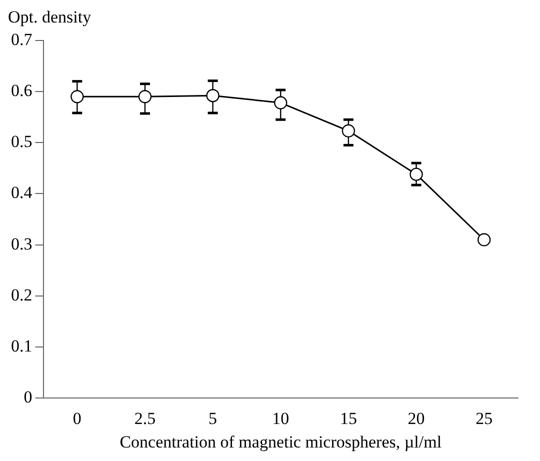 The image size is (540, 461). Describe the element at coordinates (145, 418) in the screenshot. I see `x-tick-label: 2.5` at that location.